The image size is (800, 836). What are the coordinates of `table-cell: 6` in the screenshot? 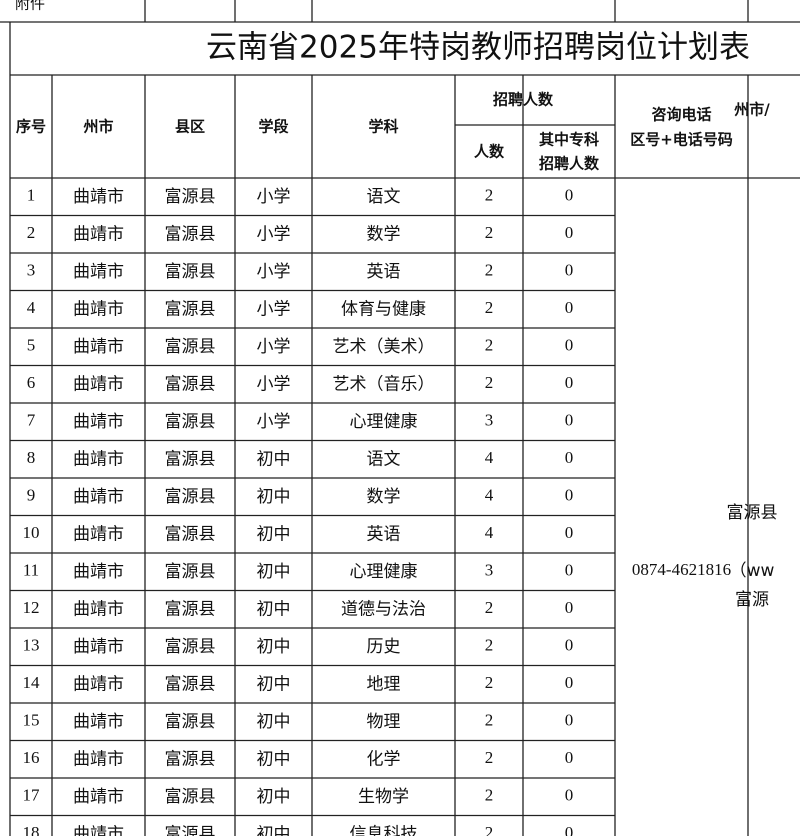 It's located at (31, 382).